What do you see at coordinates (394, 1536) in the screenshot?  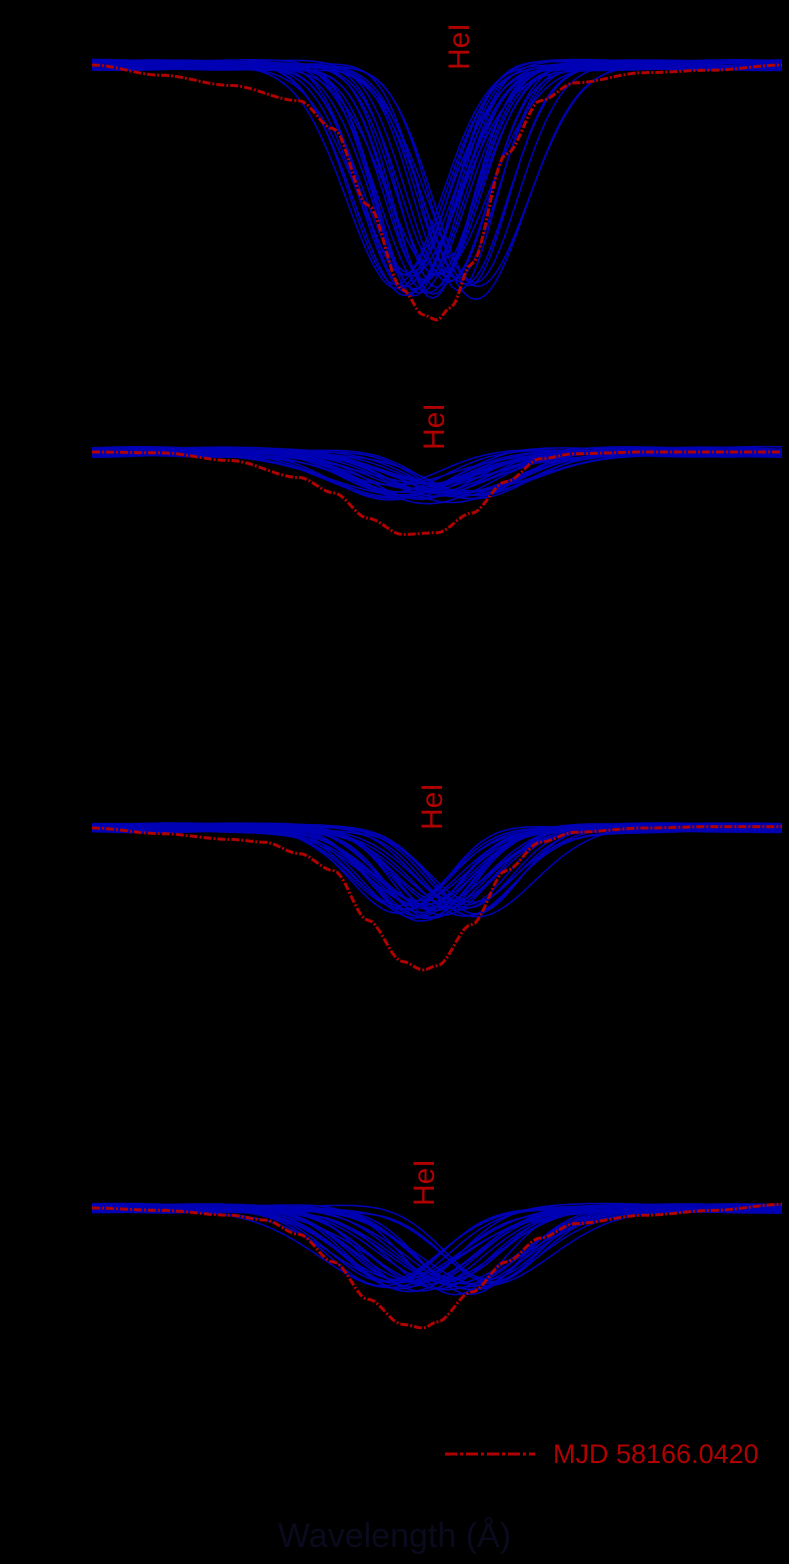 I see `x-axis-label: Wavelength (Å)` at bounding box center [394, 1536].